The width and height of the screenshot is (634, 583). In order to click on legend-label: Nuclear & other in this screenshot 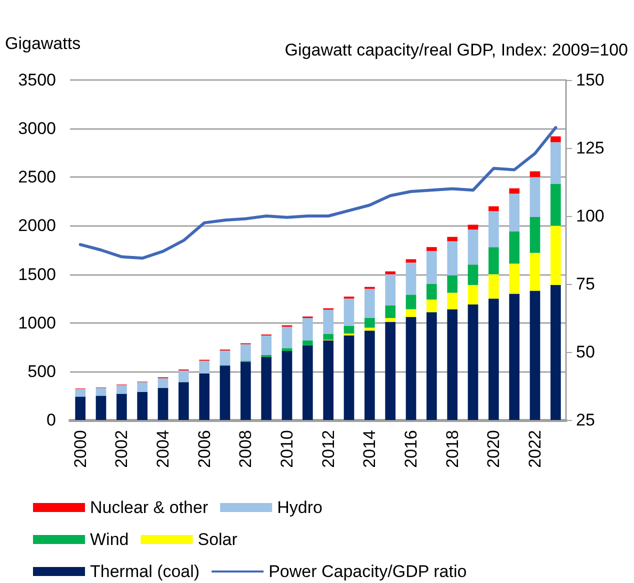, I will do `click(149, 507)`.